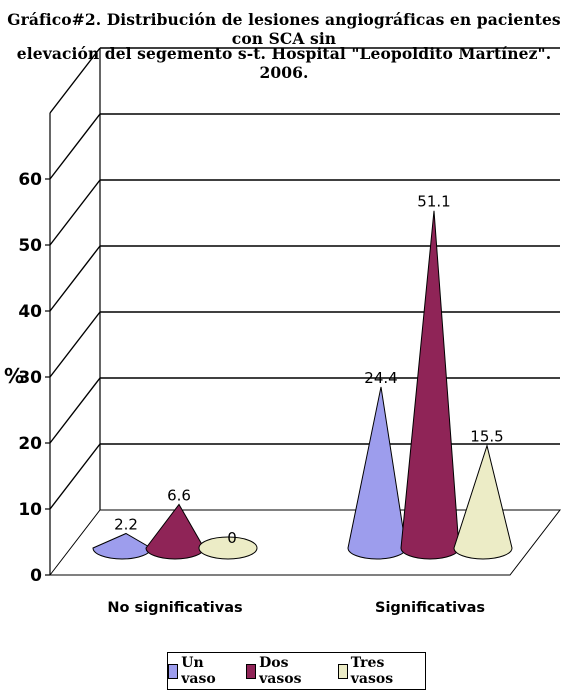 The height and width of the screenshot is (699, 568). What do you see at coordinates (430, 608) in the screenshot?
I see `x-category-label: Significativas` at bounding box center [430, 608].